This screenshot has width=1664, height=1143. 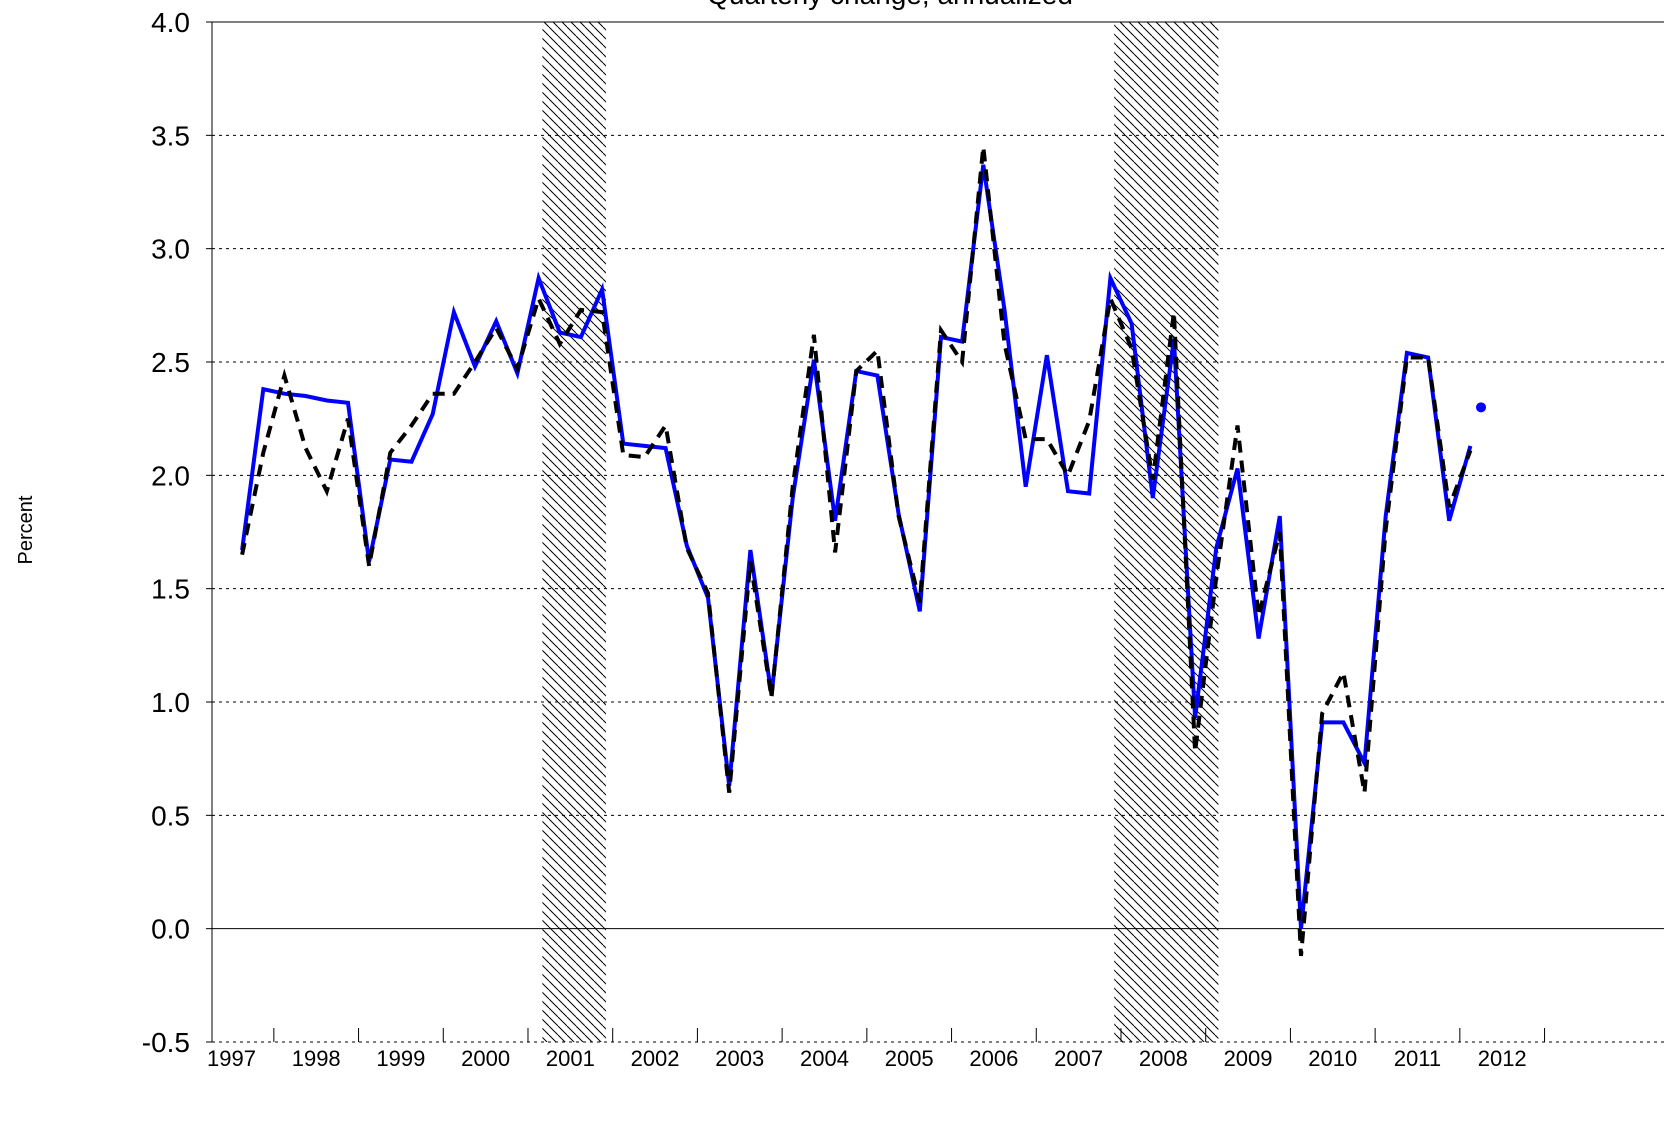 I want to click on x-tick-label: 2009, so click(x=1248, y=1058).